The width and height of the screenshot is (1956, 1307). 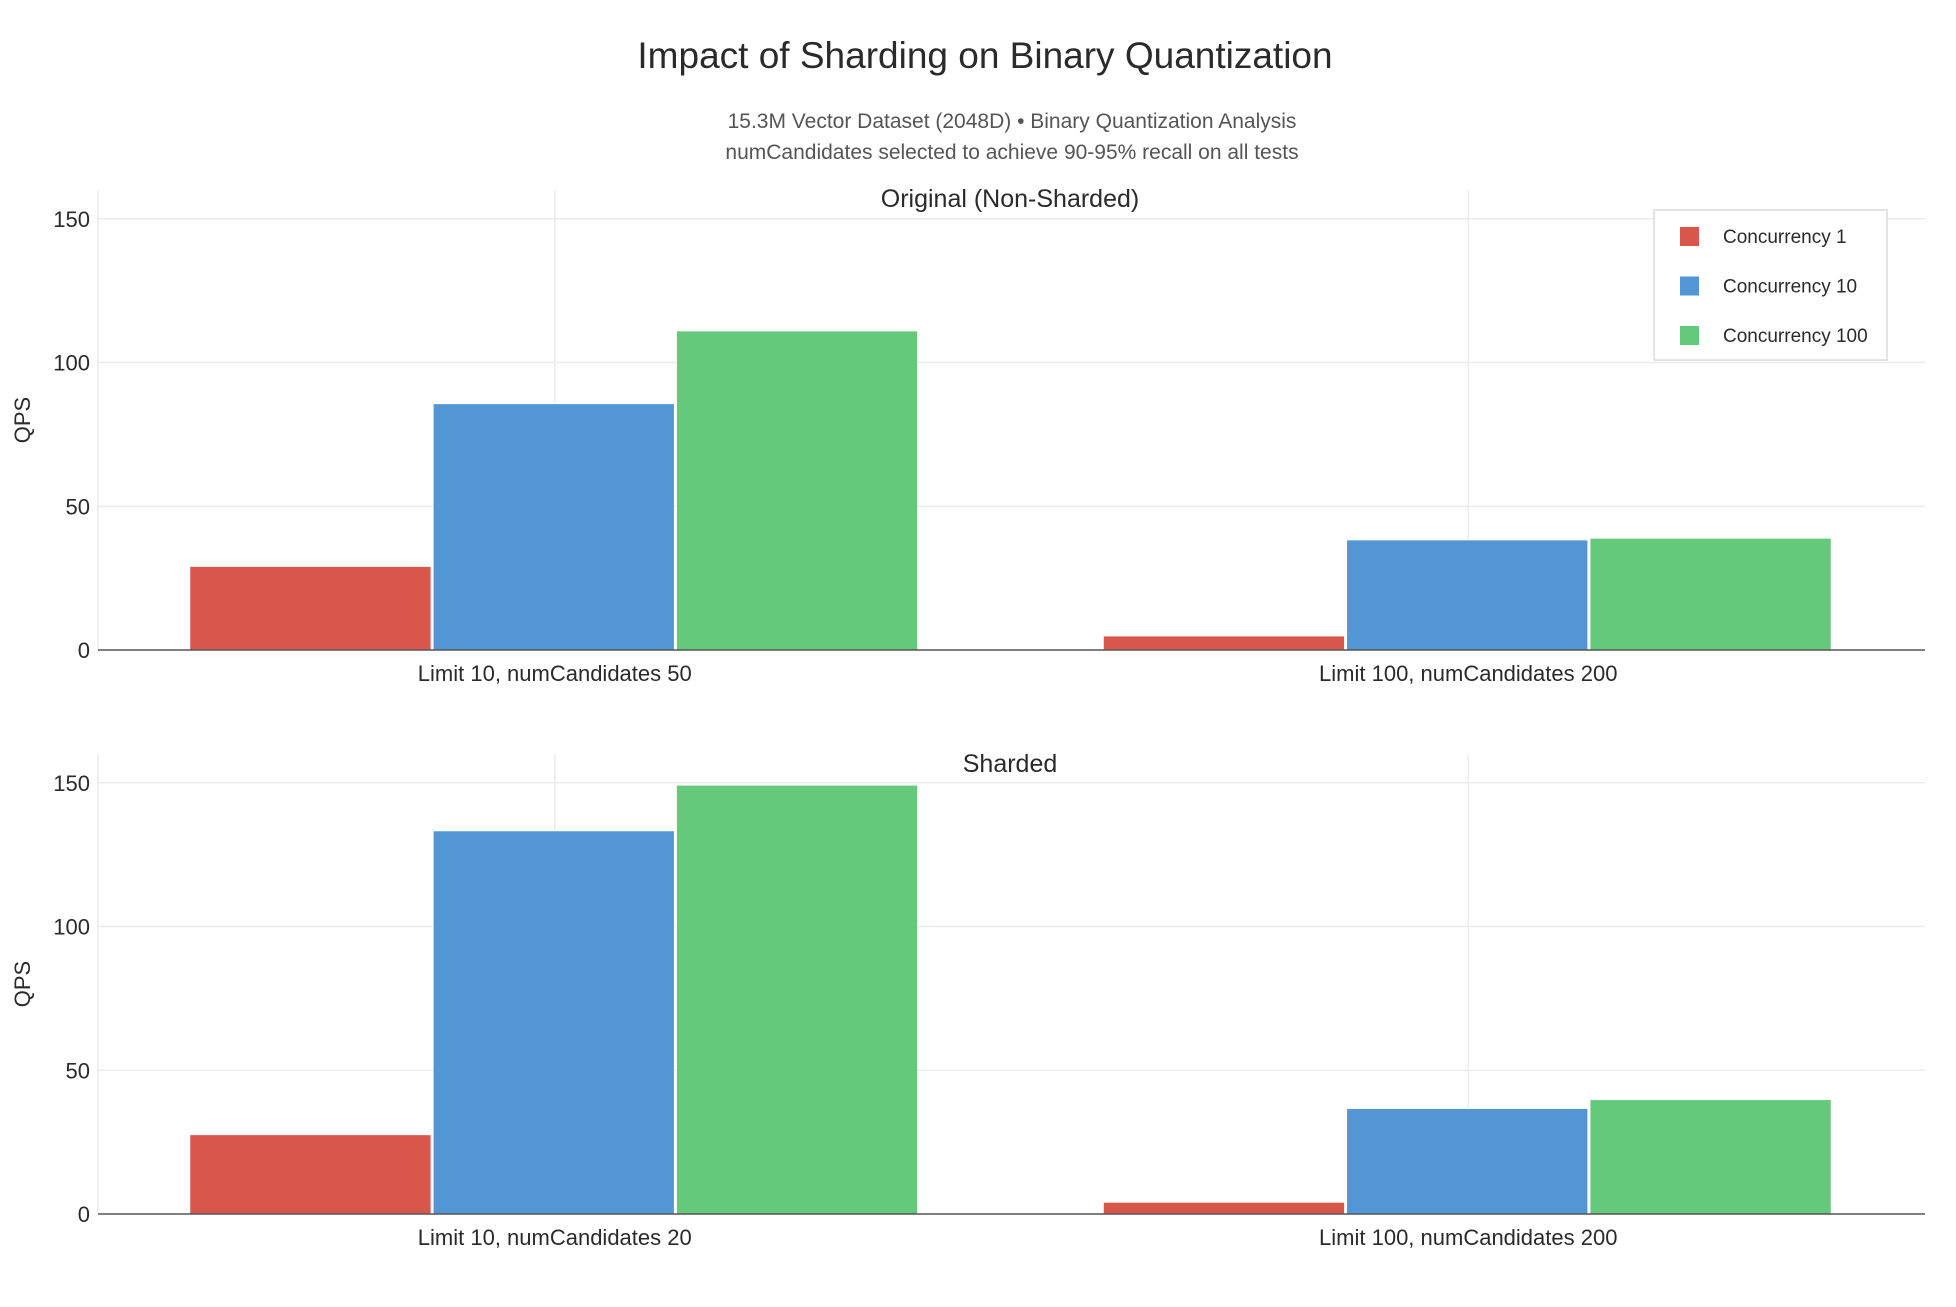 What do you see at coordinates (1010, 199) in the screenshot?
I see `subplot-title: Original (Non-Sharded)` at bounding box center [1010, 199].